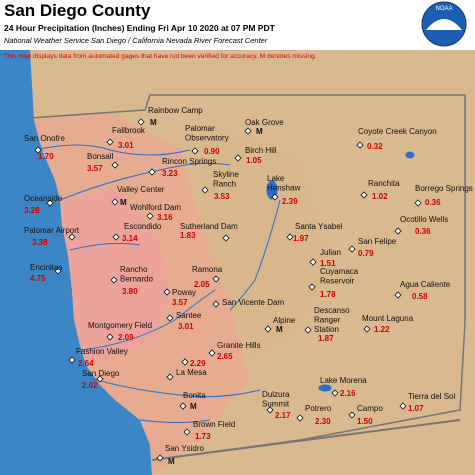 This screenshot has height=475, width=475. Describe the element at coordinates (416, 408) in the screenshot. I see `station-value: 1.07` at that location.